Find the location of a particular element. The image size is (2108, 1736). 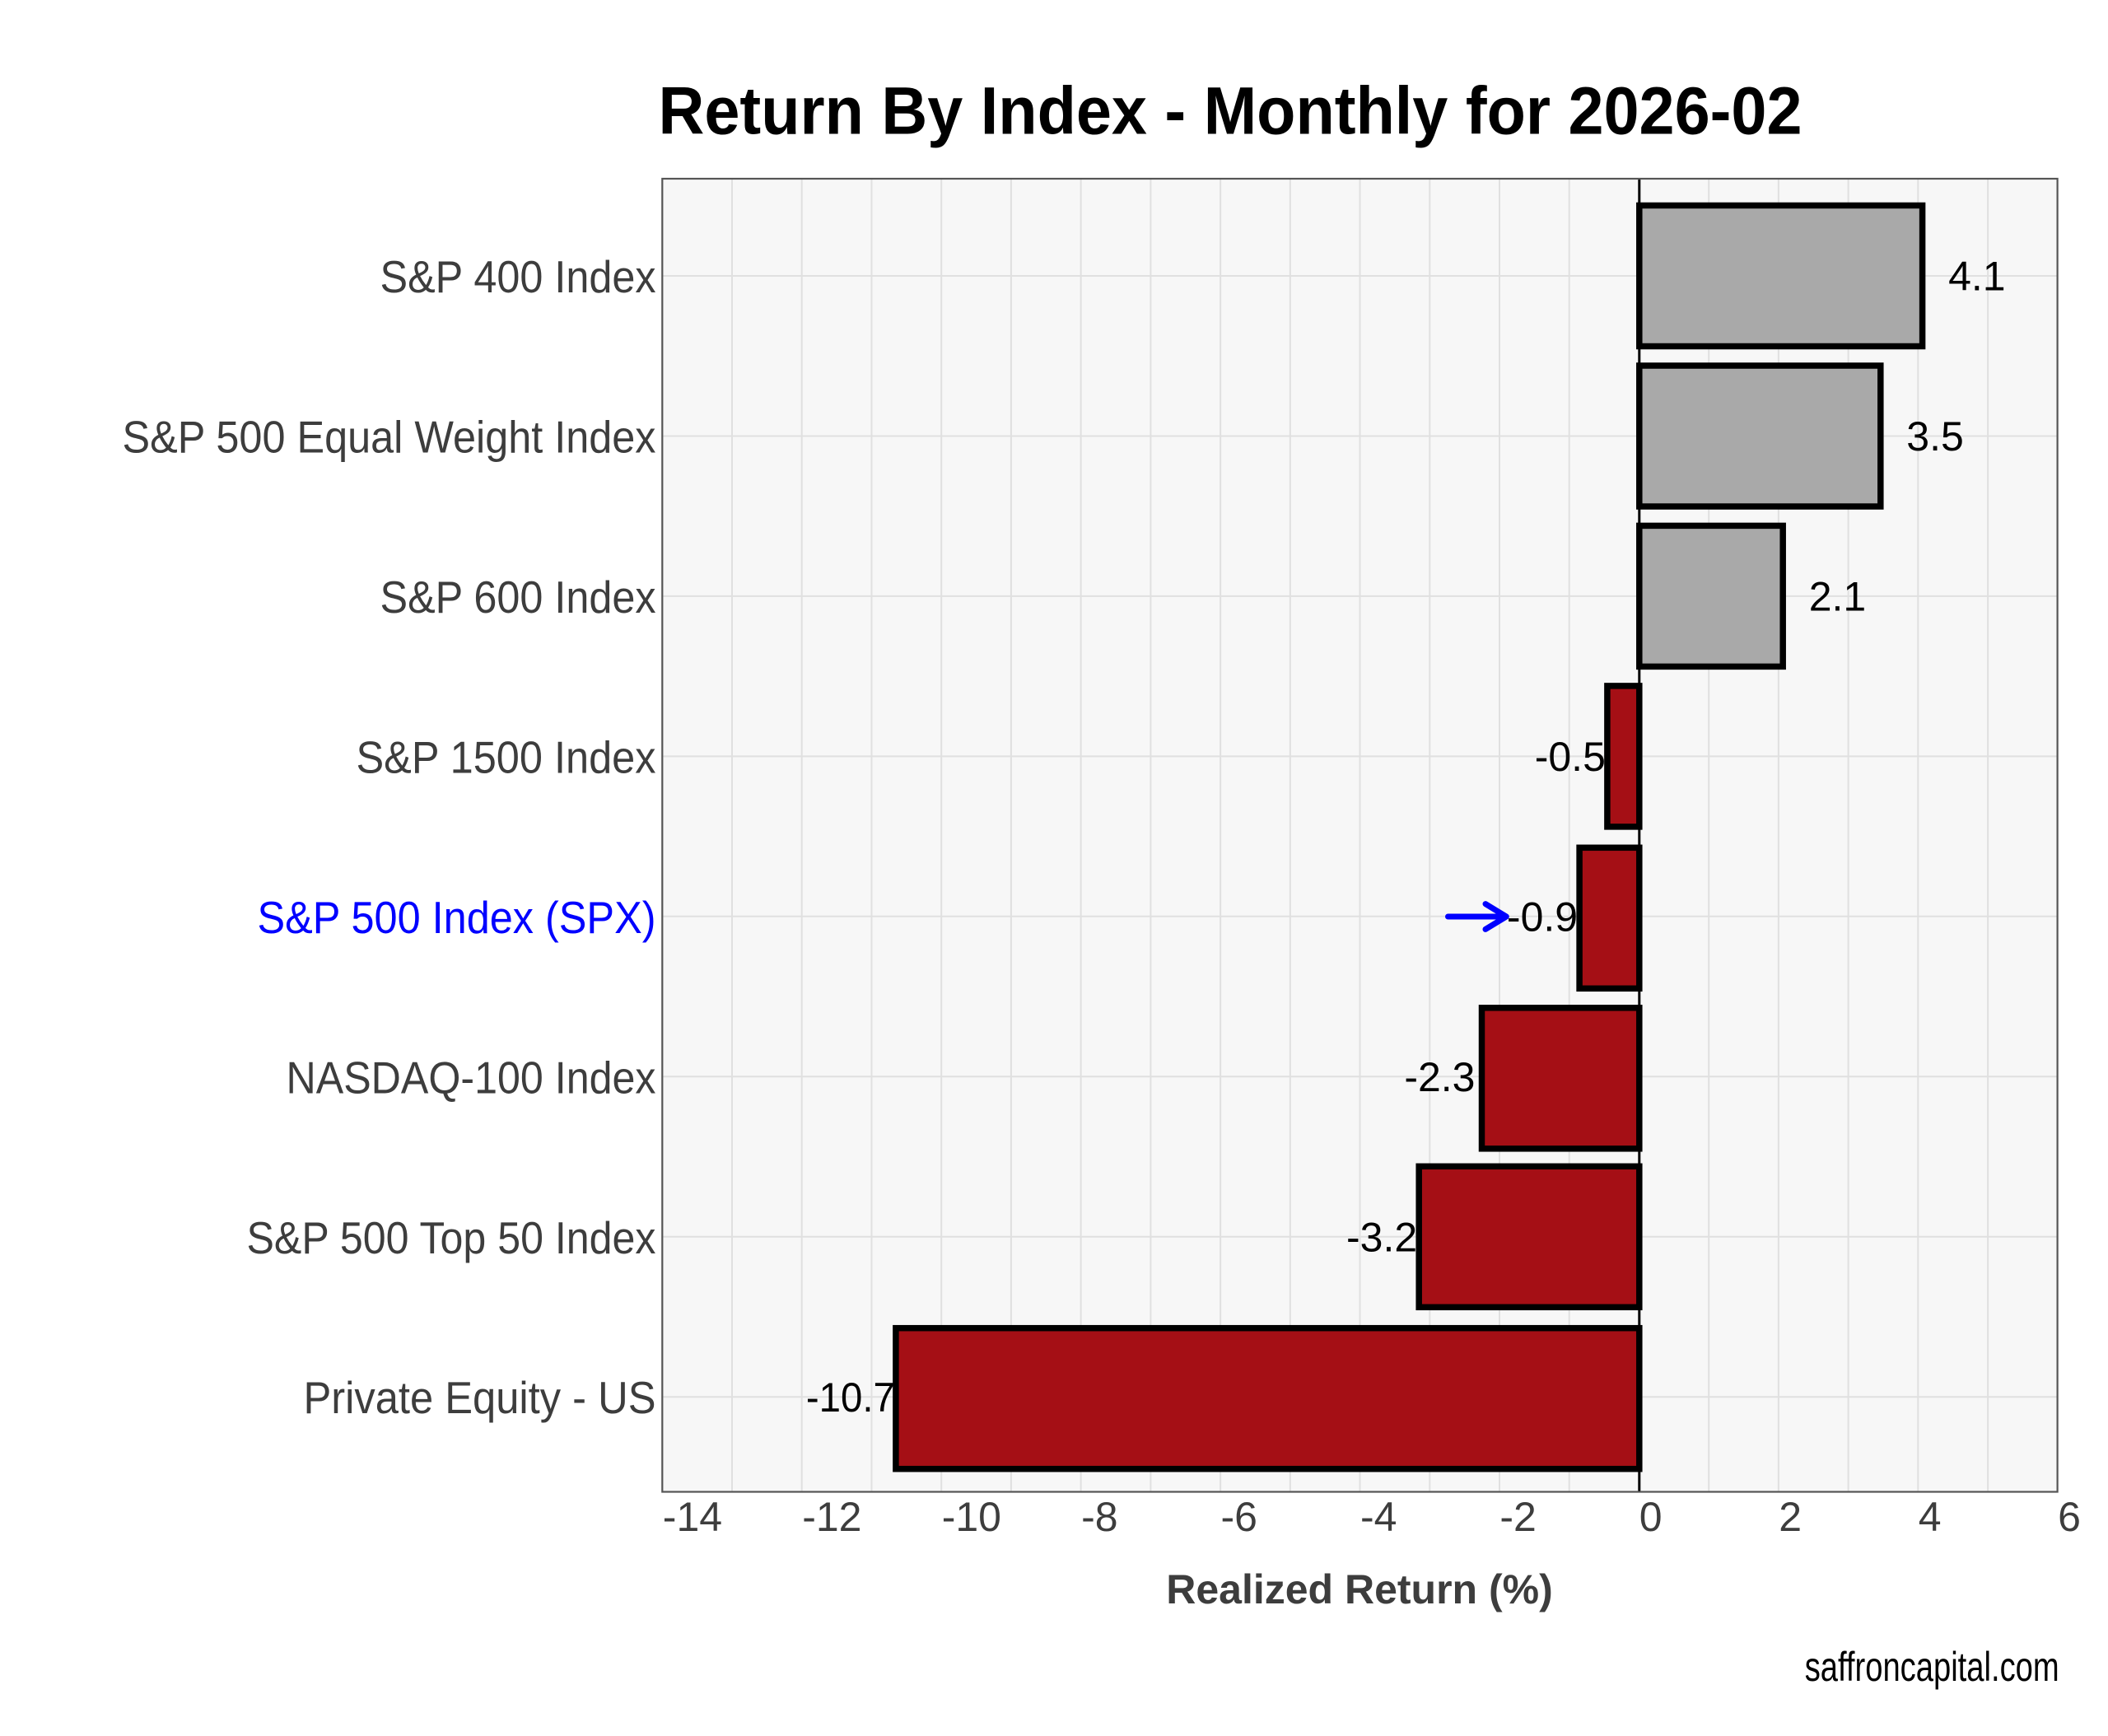

svg-text: saffroncapital.com is located at coordinates (1932, 1667).